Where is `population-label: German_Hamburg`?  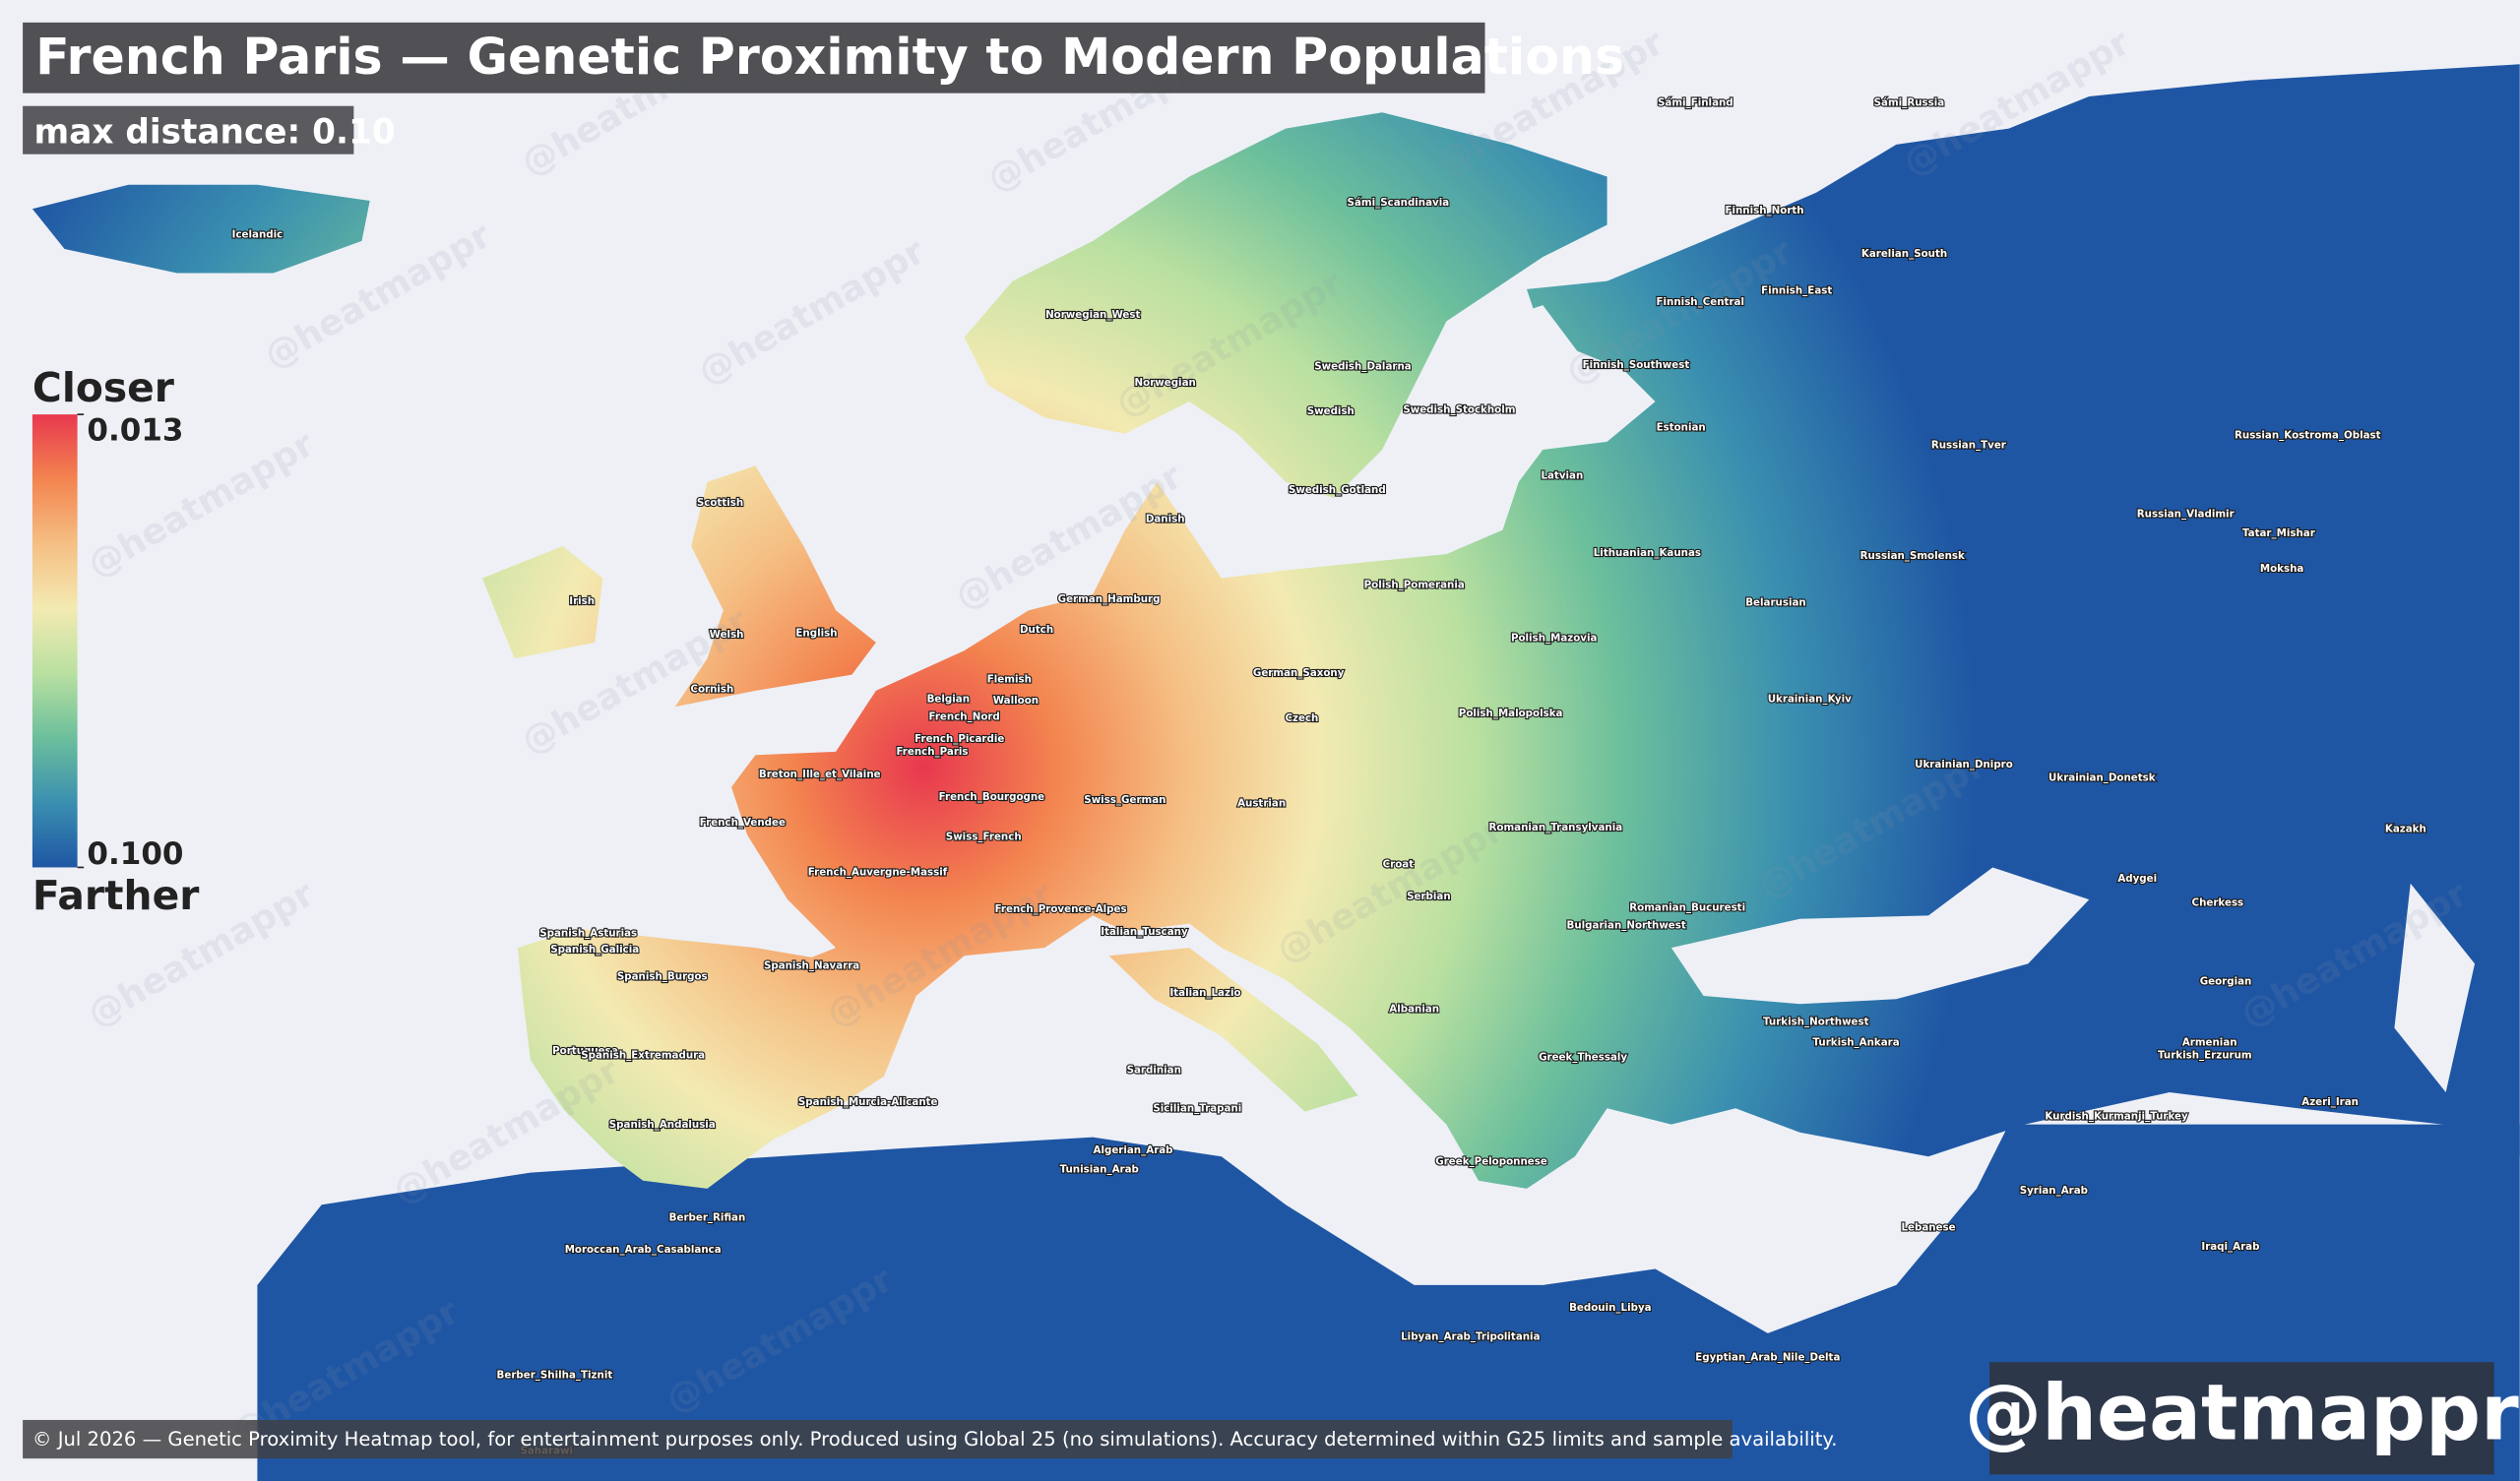 population-label: German_Hamburg is located at coordinates (1109, 599).